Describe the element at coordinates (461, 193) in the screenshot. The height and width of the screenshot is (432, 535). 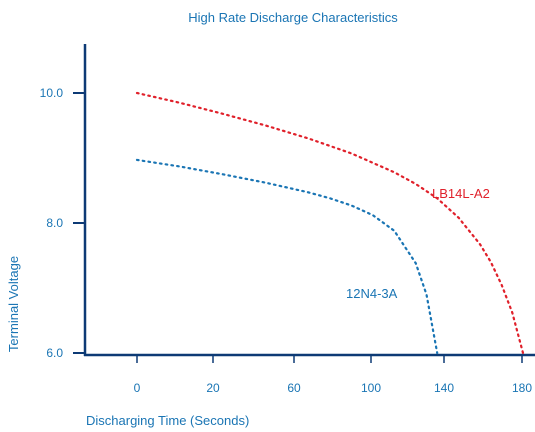
I see `series-label: LB14L-A2` at that location.